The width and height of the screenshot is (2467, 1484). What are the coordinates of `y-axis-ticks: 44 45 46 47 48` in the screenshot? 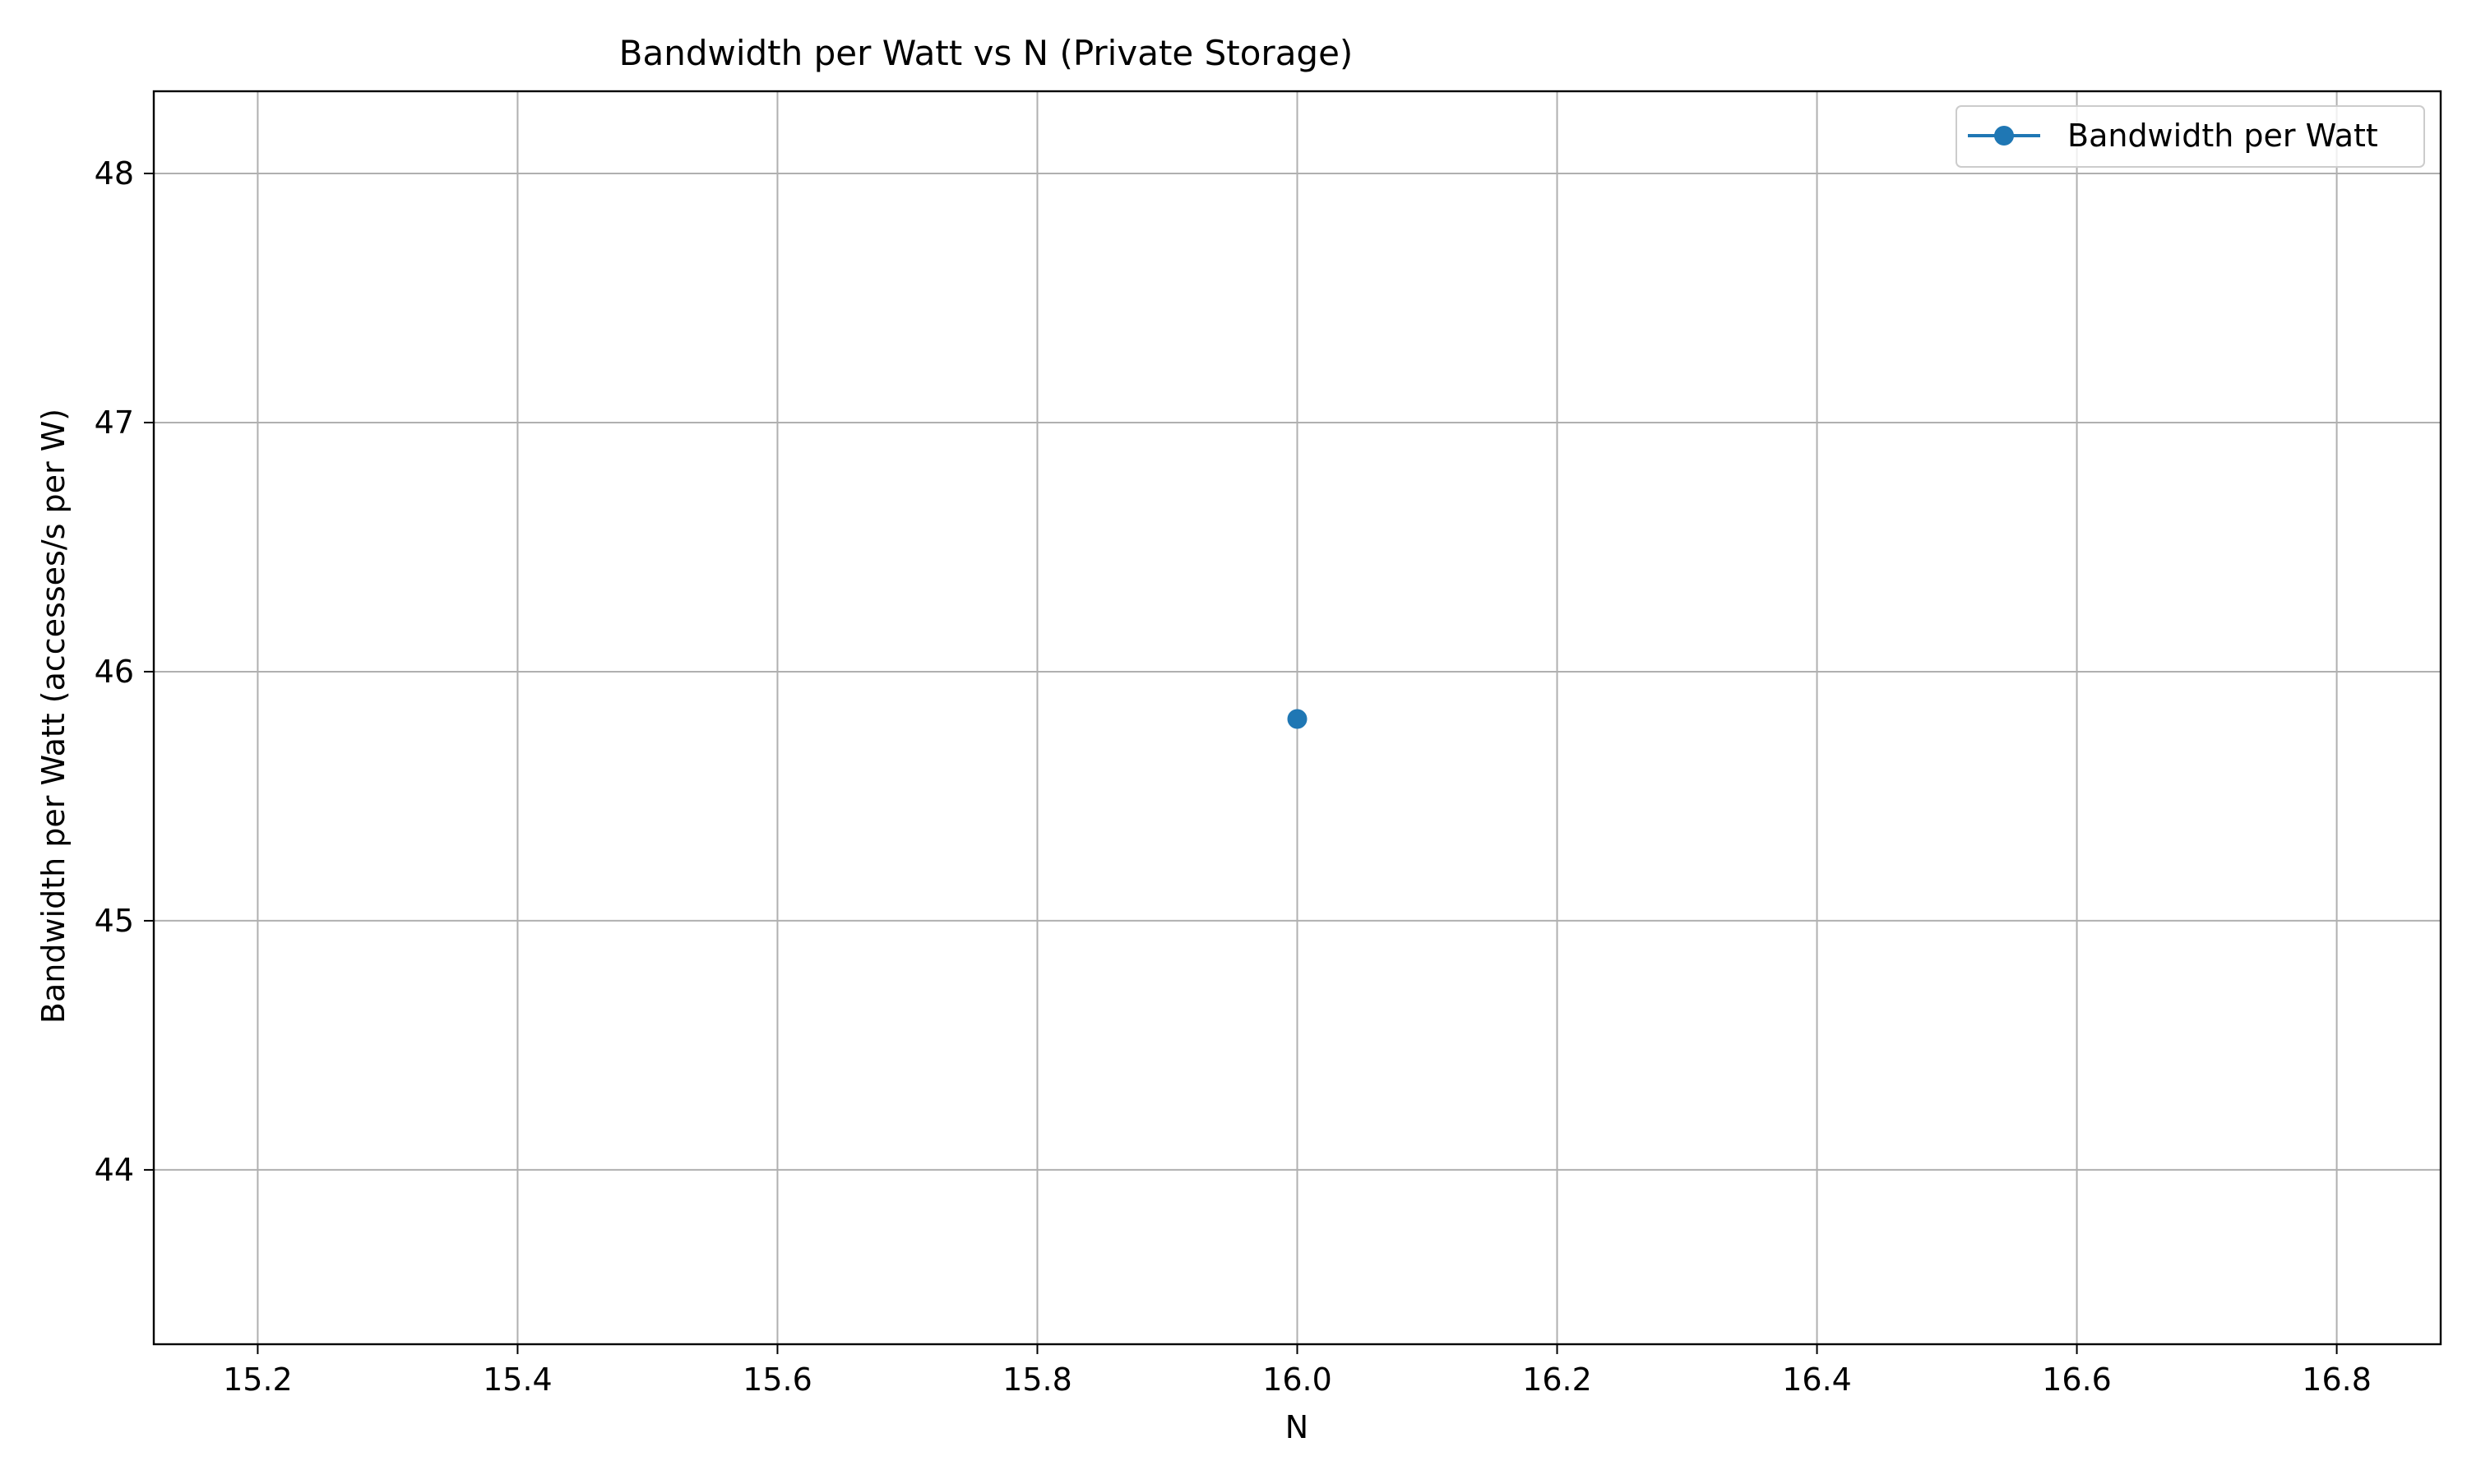 It's located at (124, 672).